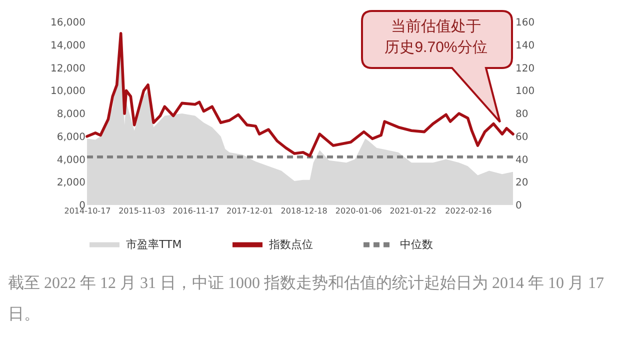 The width and height of the screenshot is (640, 337). I want to click on x-tick-label: 2014-10-17, so click(87, 211).